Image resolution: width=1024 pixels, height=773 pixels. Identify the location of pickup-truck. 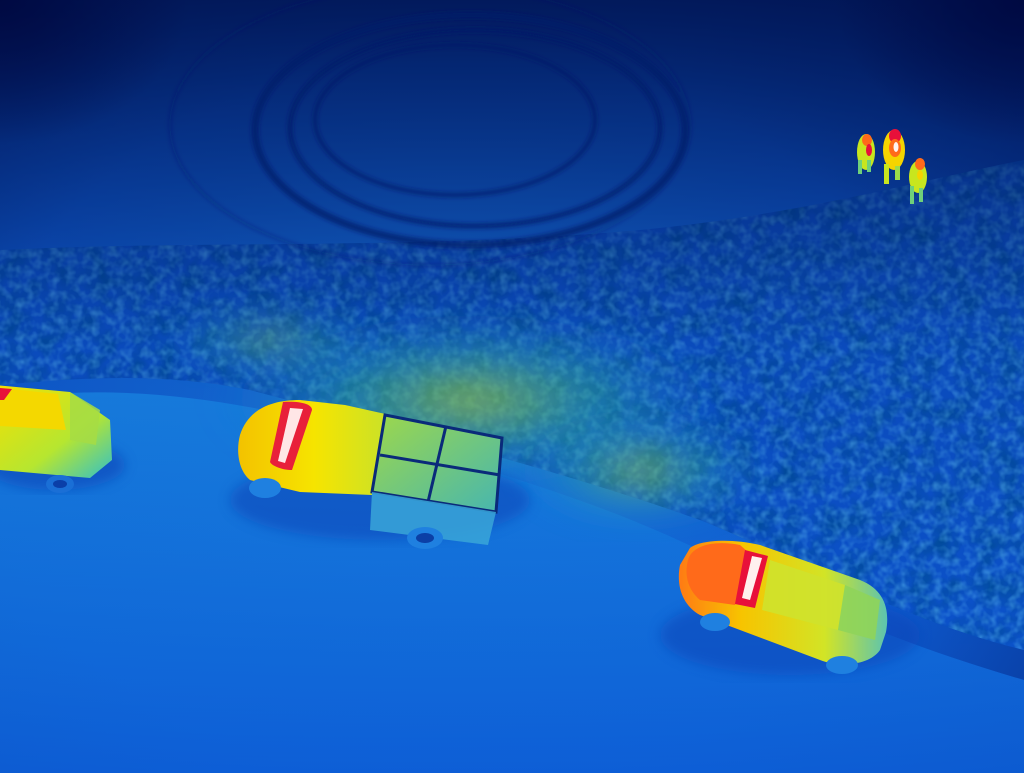
(380, 474).